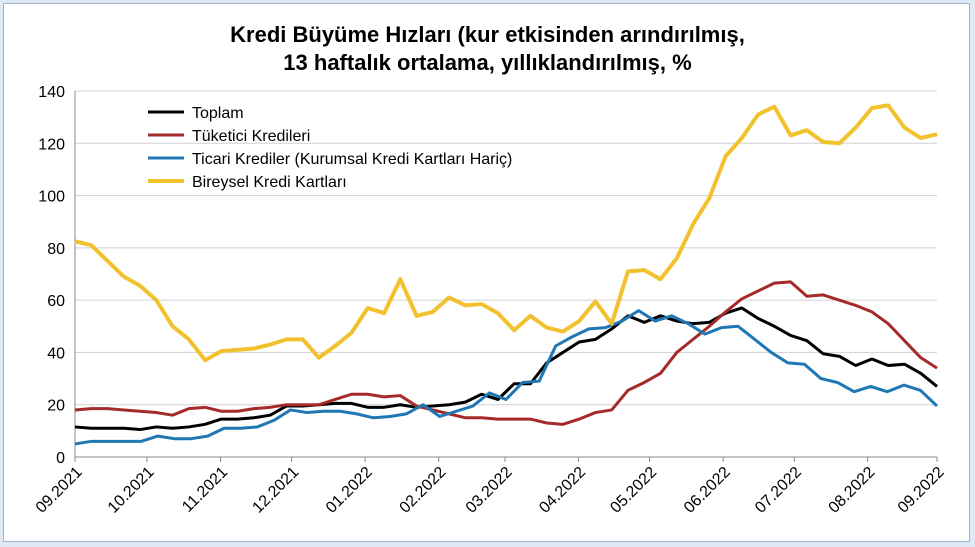  Describe the element at coordinates (489, 490) in the screenshot. I see `x-tick-label: 03.2022` at that location.